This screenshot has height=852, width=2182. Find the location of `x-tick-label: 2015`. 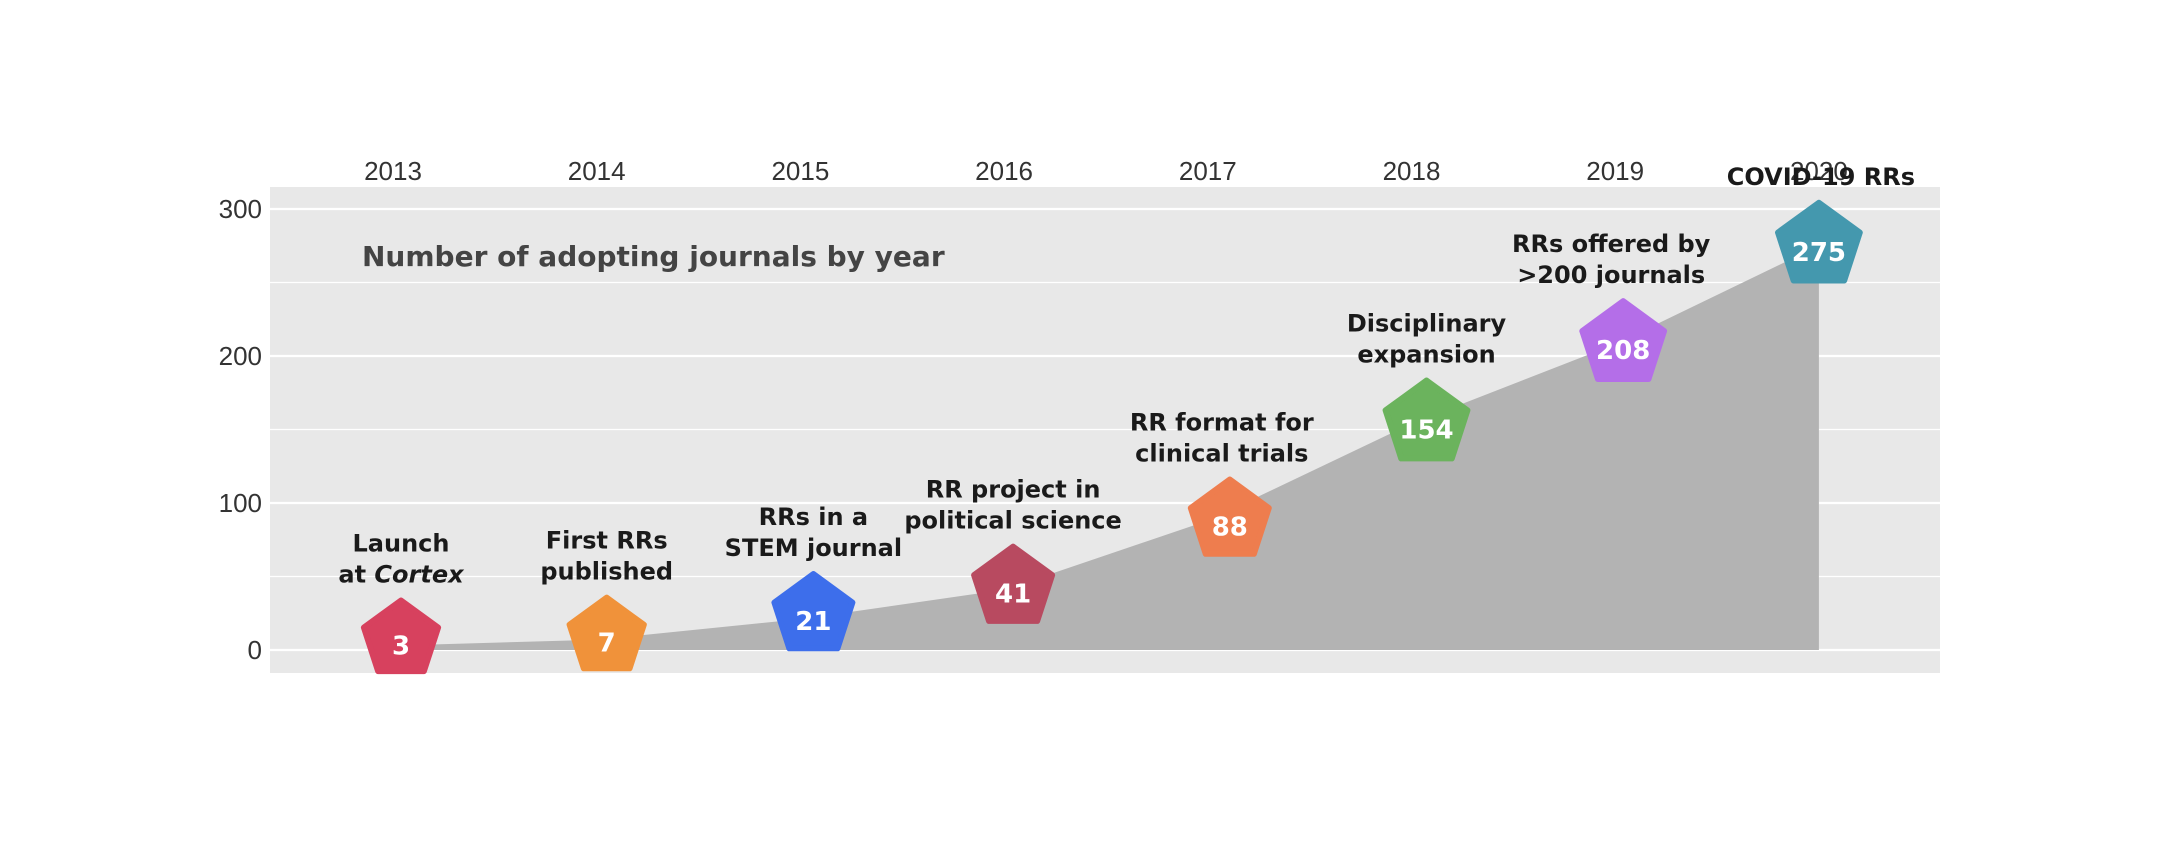

x-tick-label: 2015 is located at coordinates (800, 171).